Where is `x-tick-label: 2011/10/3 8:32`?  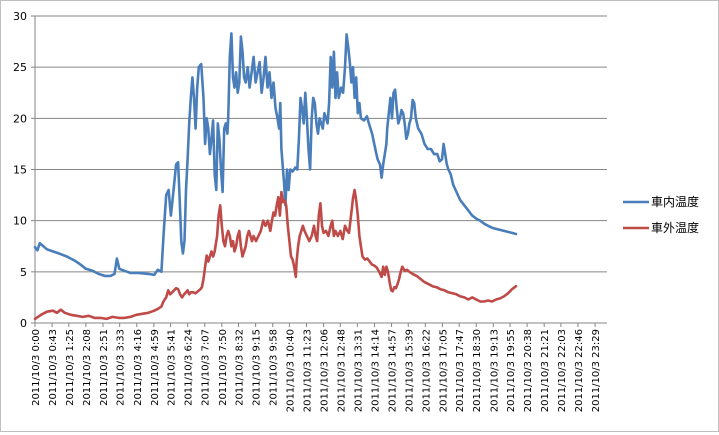
x-tick-label: 2011/10/3 8:32 is located at coordinates (240, 367).